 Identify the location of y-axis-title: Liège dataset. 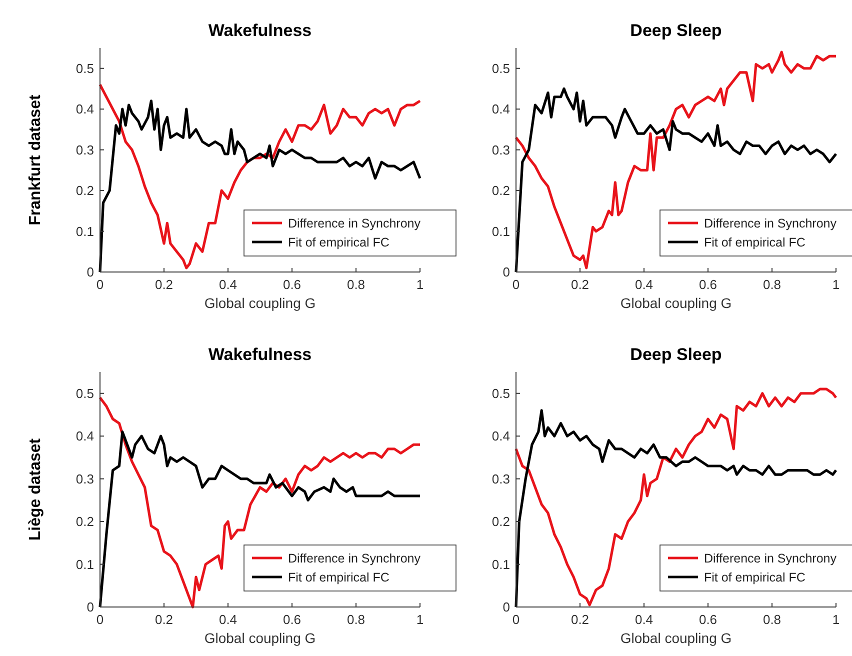
(35, 489).